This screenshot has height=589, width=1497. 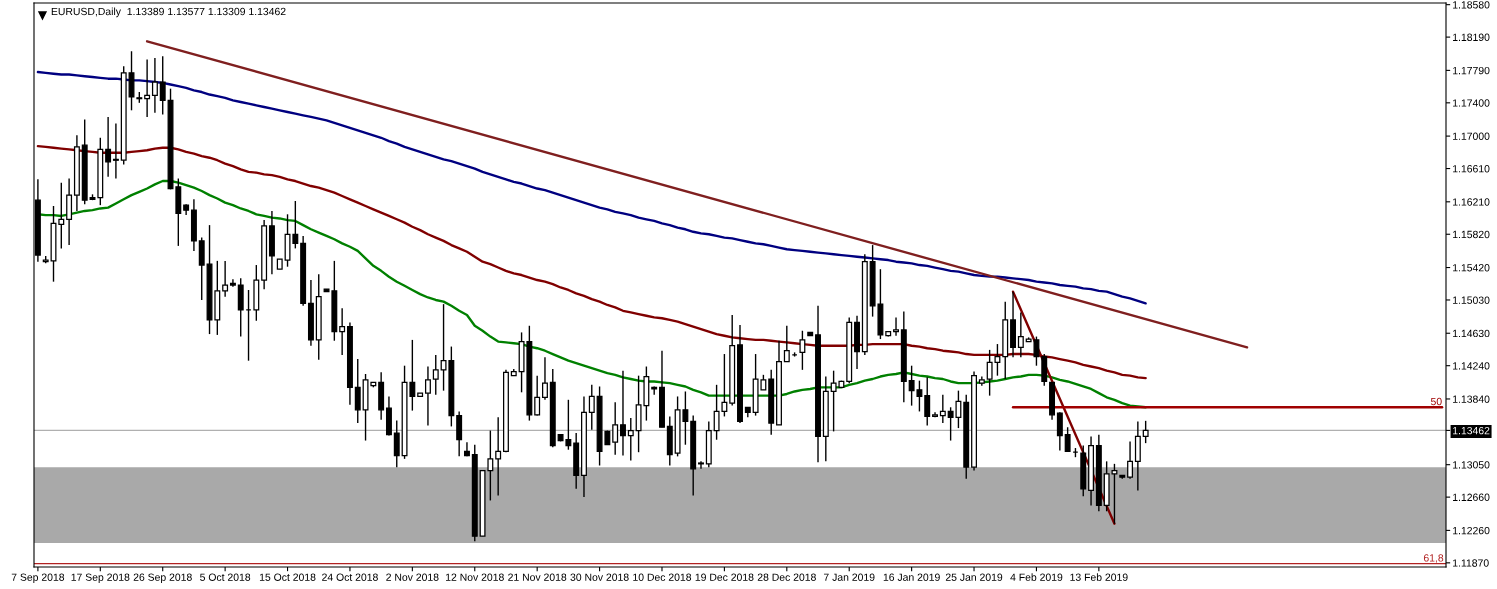 I want to click on x-tick-label: 15 Oct 2018, so click(x=287, y=577).